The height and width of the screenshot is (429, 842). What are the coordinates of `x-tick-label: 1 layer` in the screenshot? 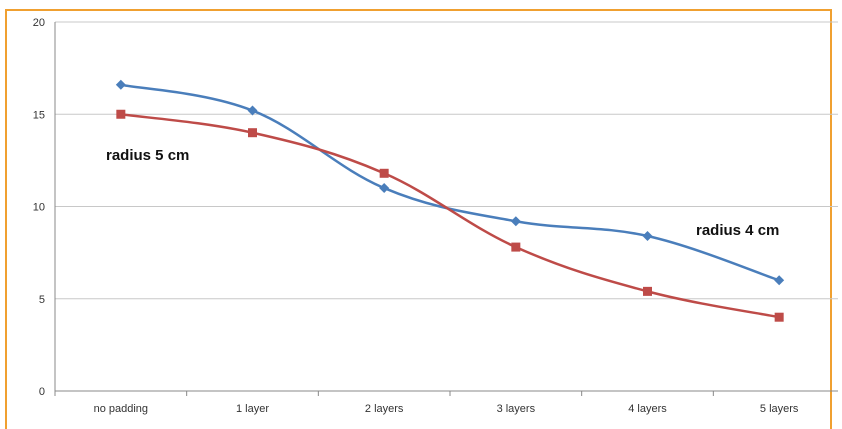 It's located at (252, 409).